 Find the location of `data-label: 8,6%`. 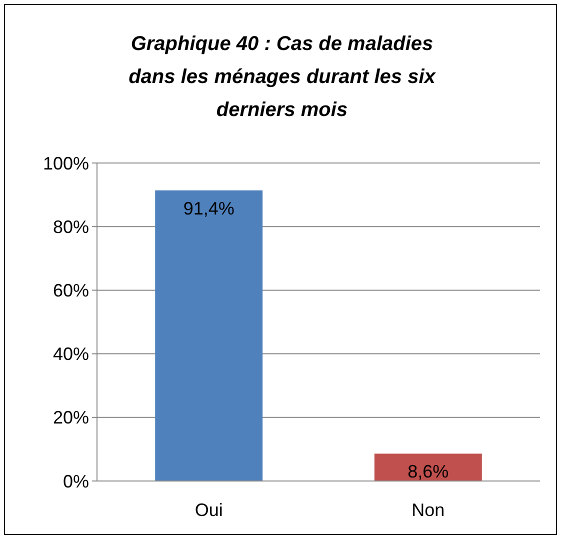

data-label: 8,6% is located at coordinates (428, 472).